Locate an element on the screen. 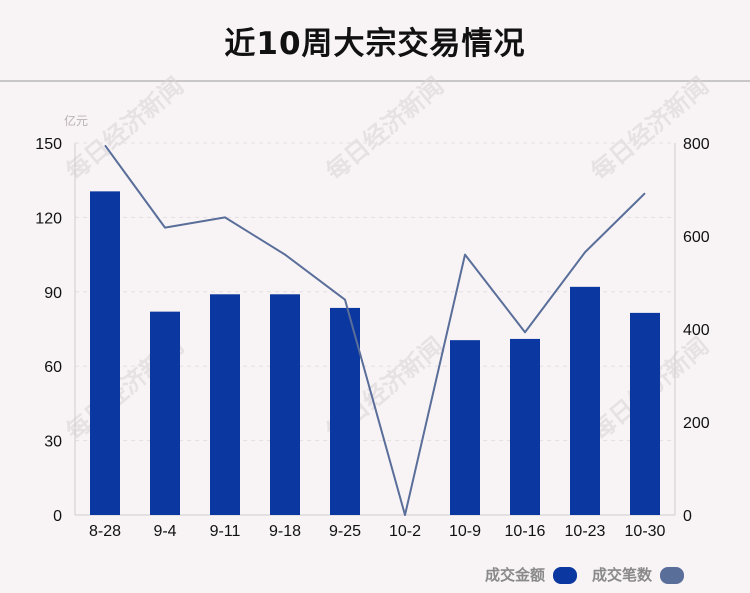  chart-title: 近10周大宗交易情况 is located at coordinates (375, 44).